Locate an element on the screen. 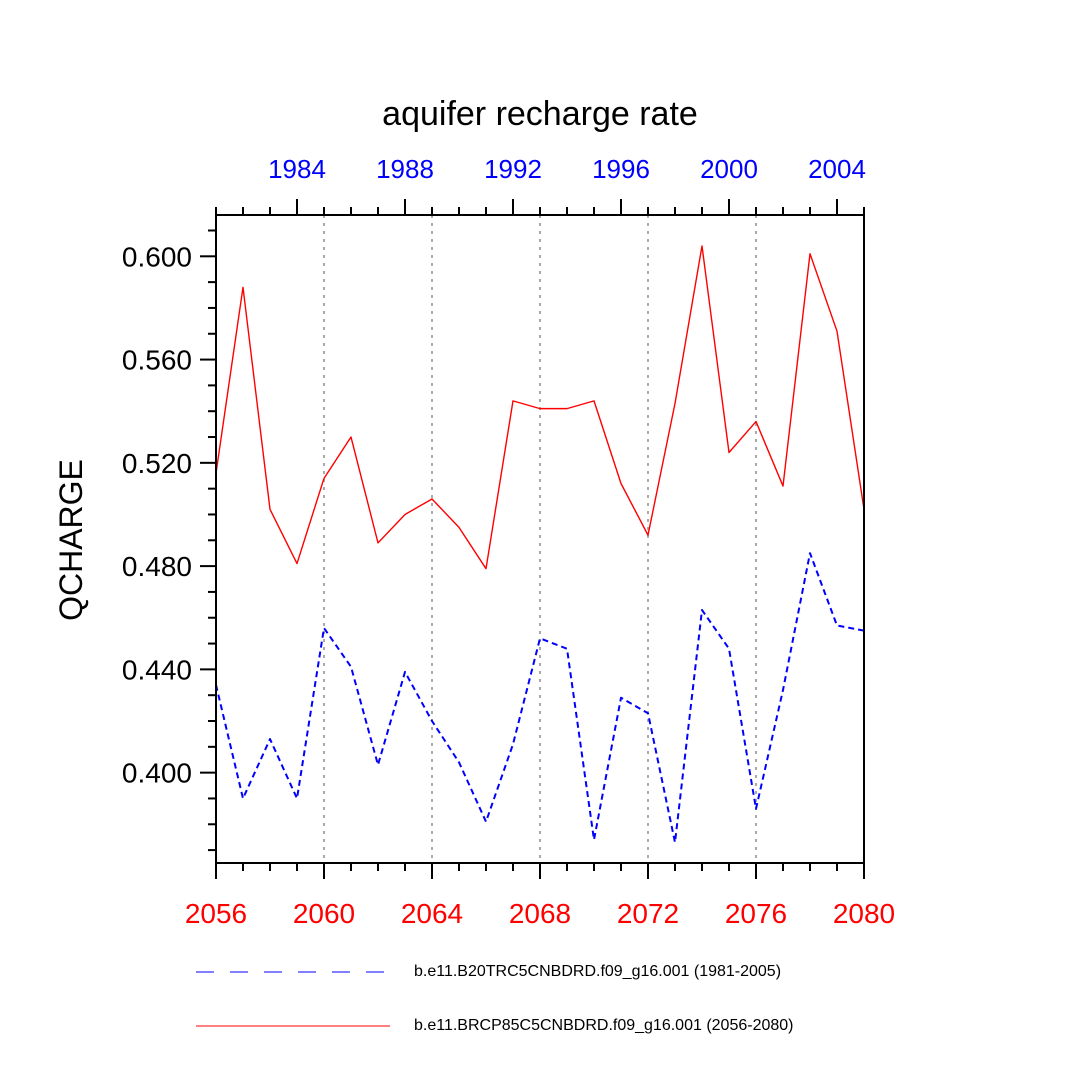  legend-swatch-solid is located at coordinates (293, 1026).